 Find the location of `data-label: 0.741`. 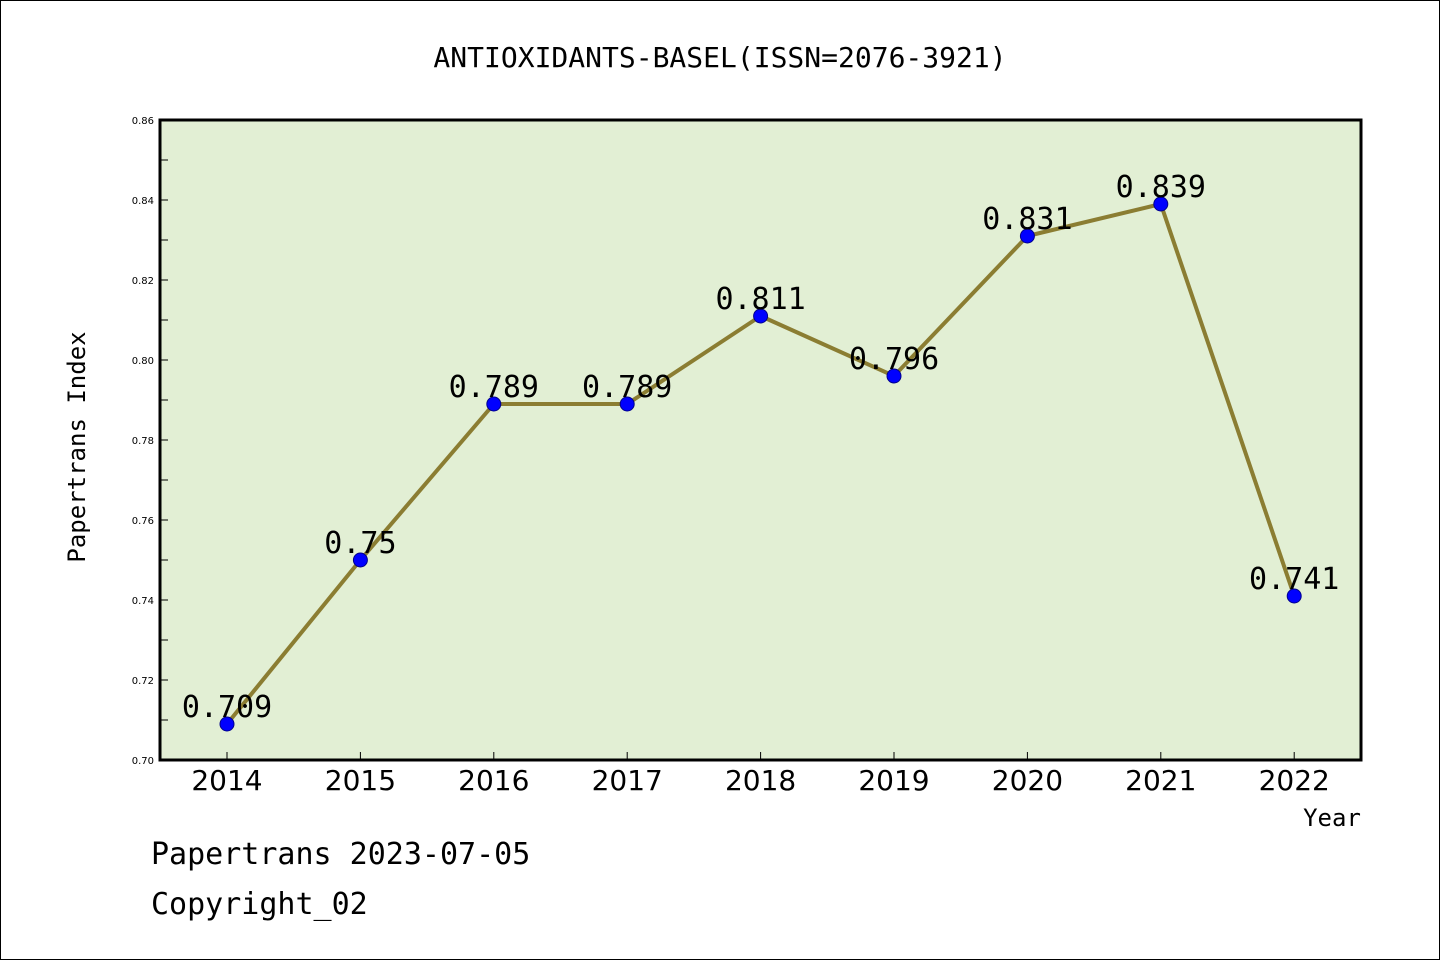

data-label: 0.741 is located at coordinates (1294, 579).